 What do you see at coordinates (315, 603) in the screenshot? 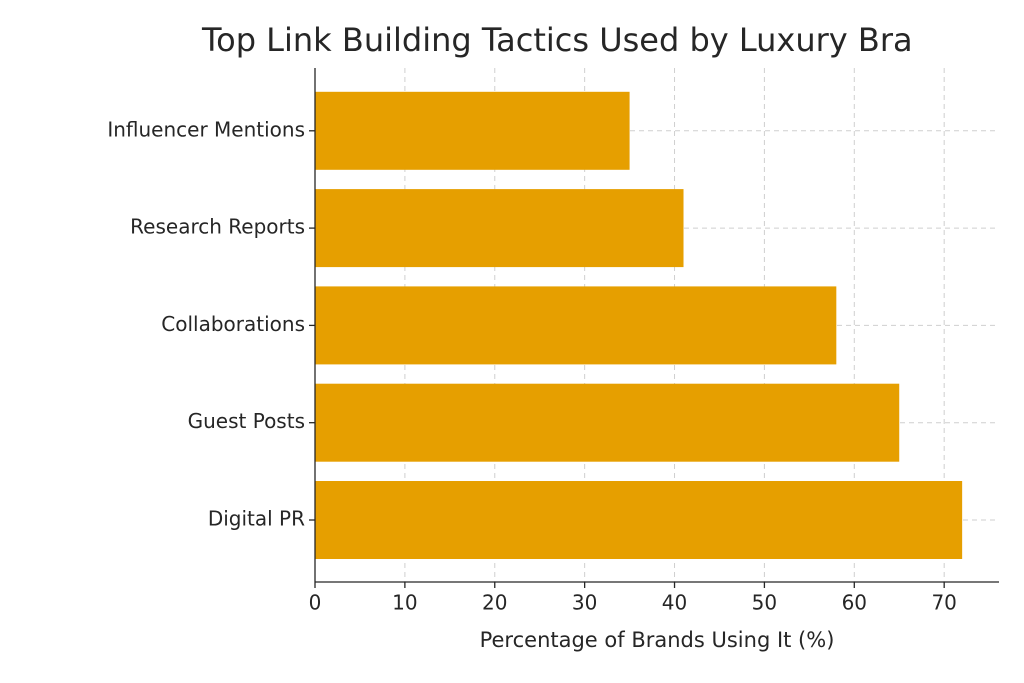
I see `x-tick-label: 0` at bounding box center [315, 603].